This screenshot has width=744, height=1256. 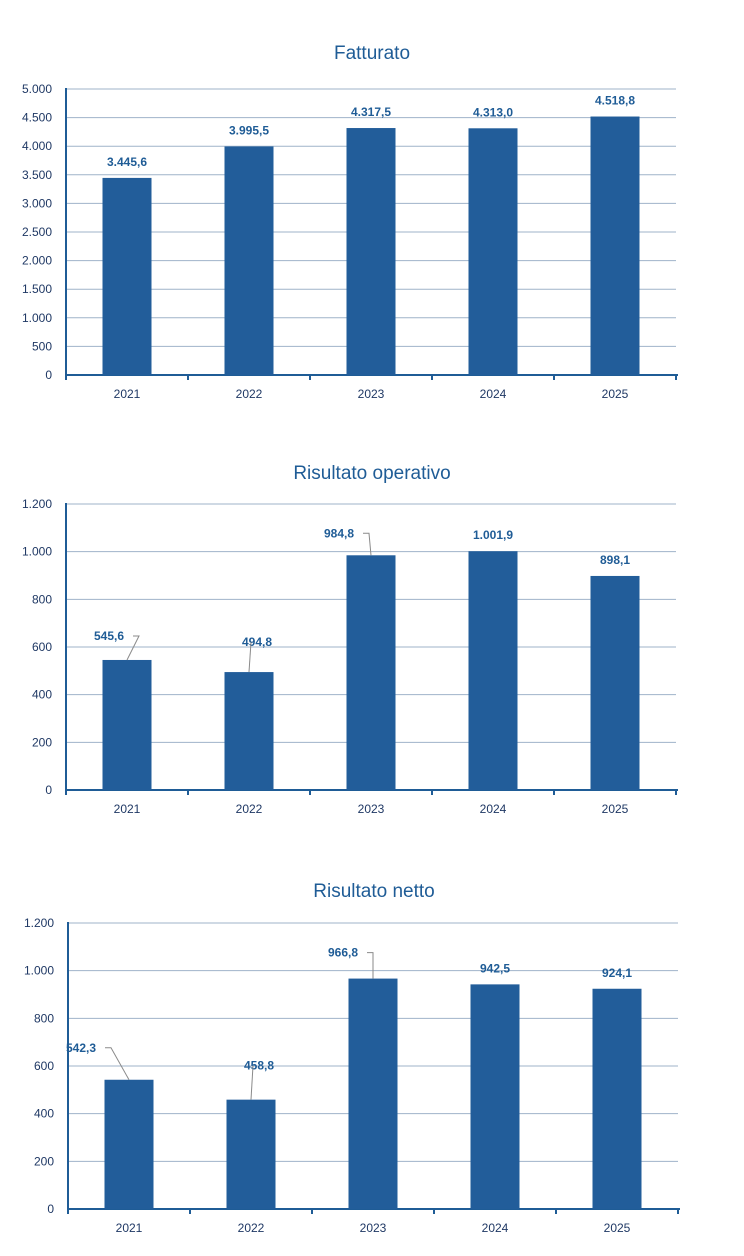 What do you see at coordinates (37, 175) in the screenshot?
I see `y-tick-label: 3.500` at bounding box center [37, 175].